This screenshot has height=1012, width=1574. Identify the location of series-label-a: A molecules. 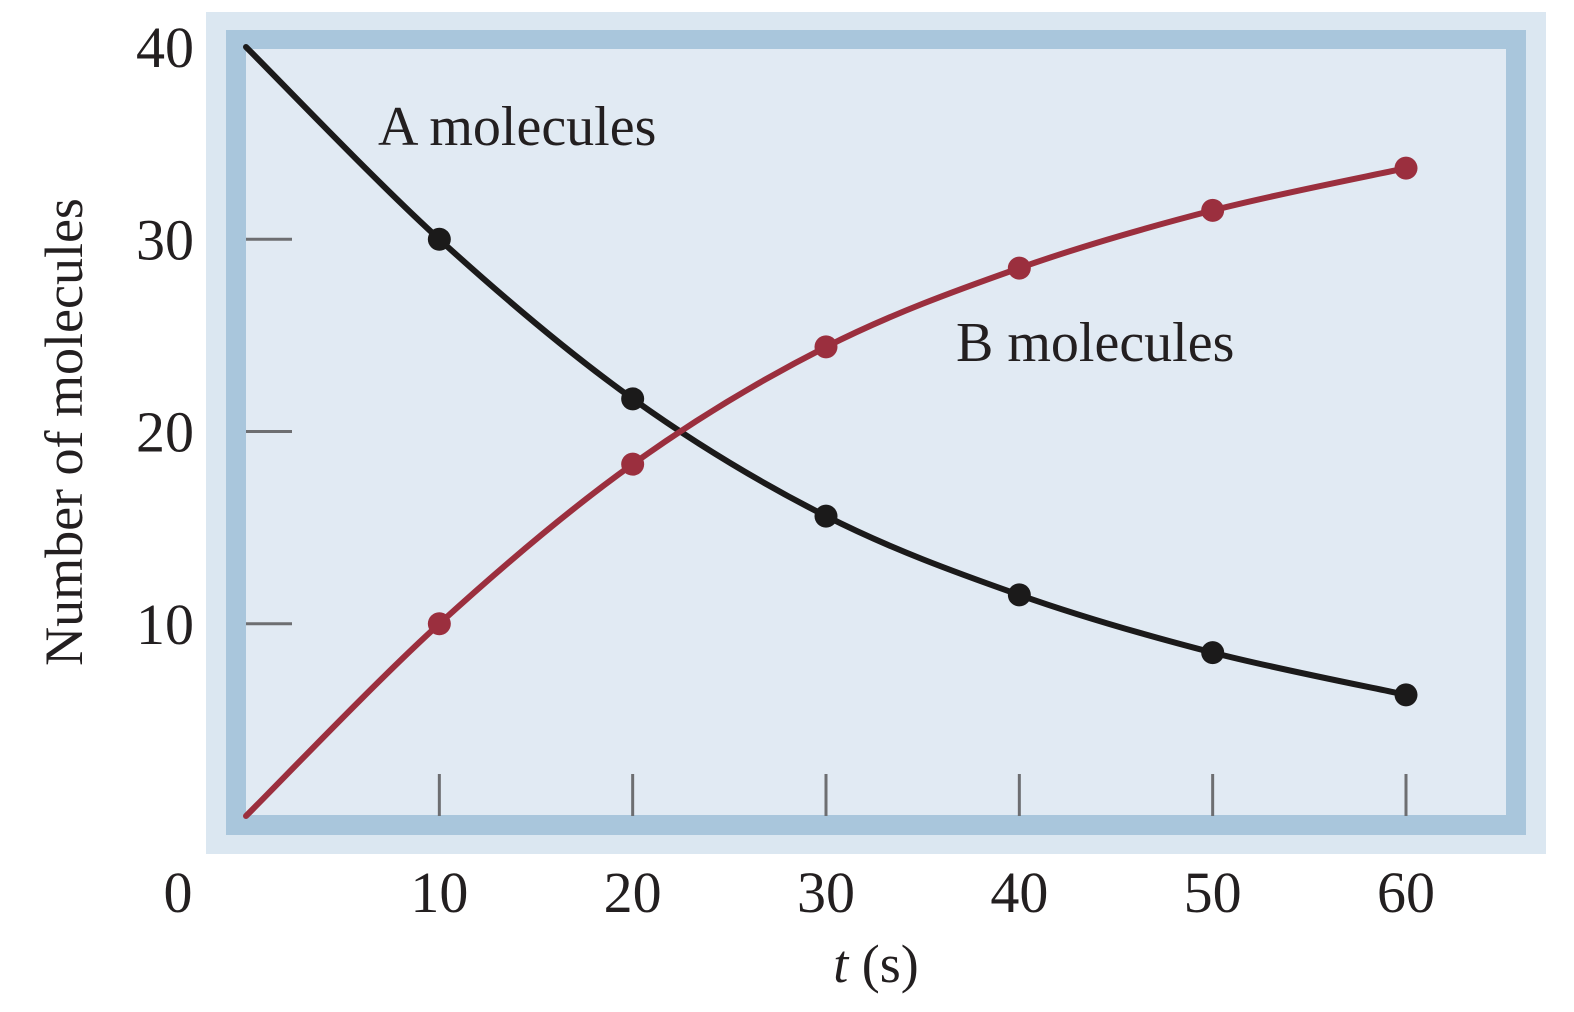
(517, 127).